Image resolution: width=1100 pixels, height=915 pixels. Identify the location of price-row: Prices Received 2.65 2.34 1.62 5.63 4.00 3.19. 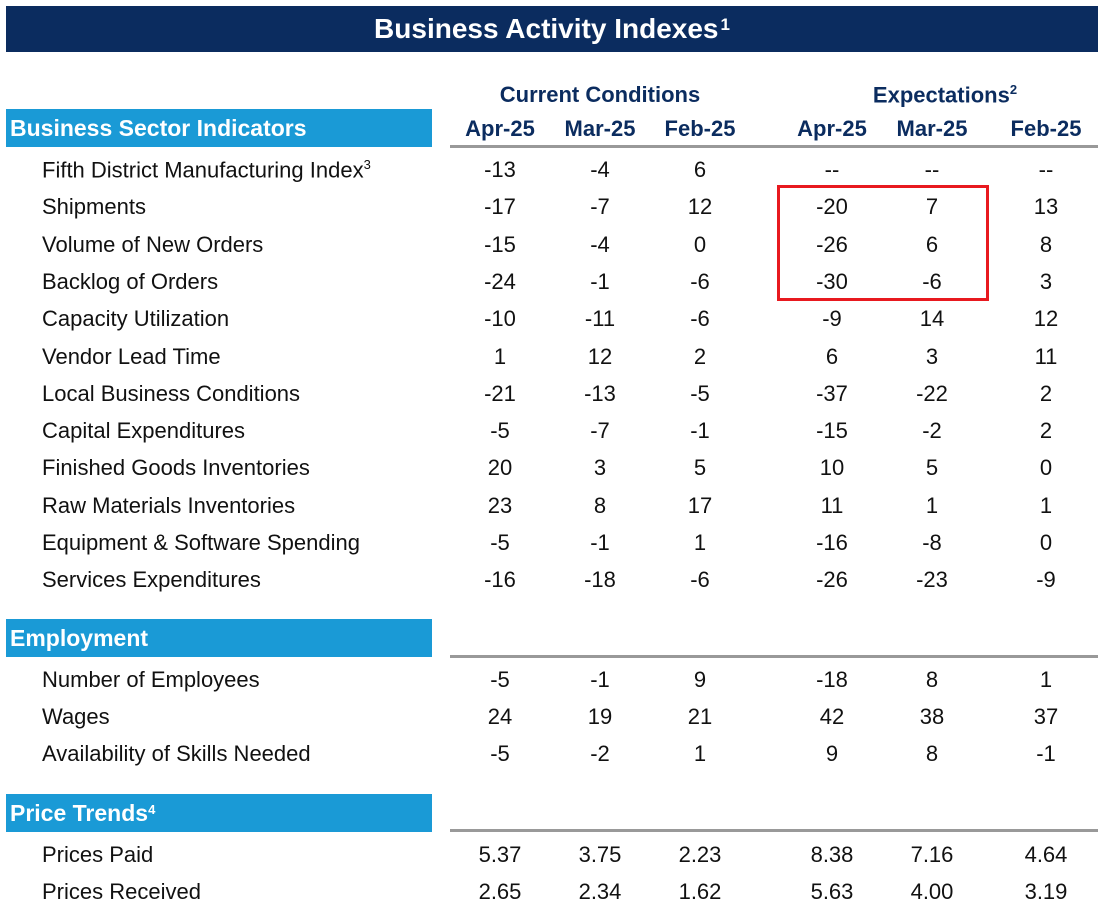
(550, 897).